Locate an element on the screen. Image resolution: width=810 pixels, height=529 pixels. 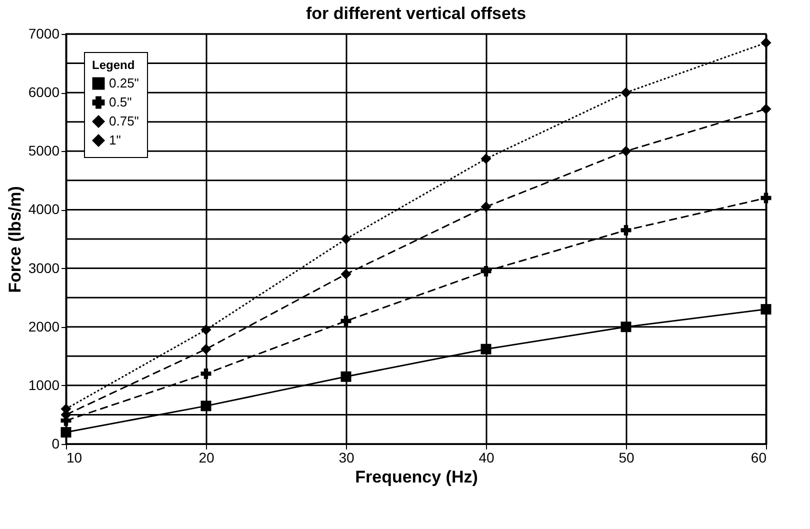
x-tick-label: 60 is located at coordinates (758, 458).